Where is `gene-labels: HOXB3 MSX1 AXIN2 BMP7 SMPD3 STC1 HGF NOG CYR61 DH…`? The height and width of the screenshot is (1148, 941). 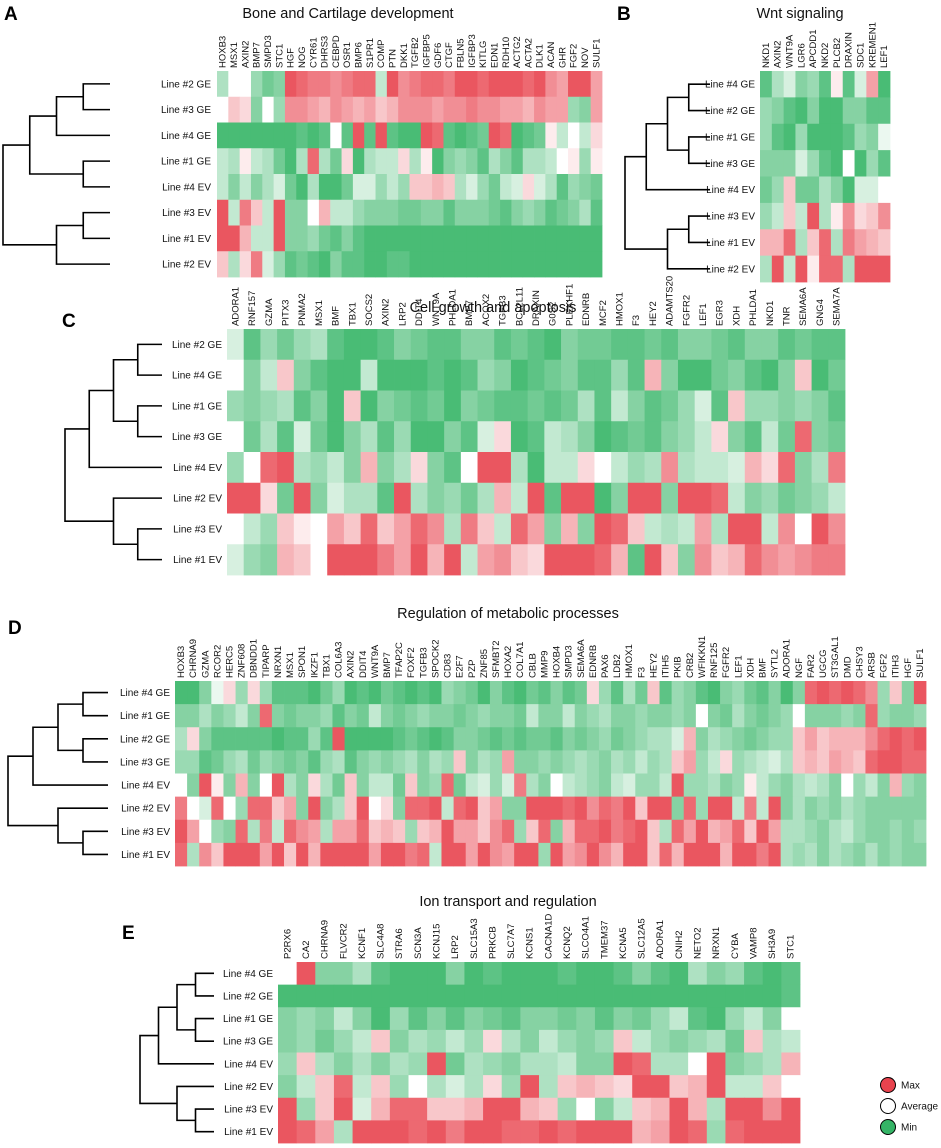 gene-labels: HOXB3 MSX1 AXIN2 BMP7 SMPD3 STC1 HGF NOG CYR61 DH… is located at coordinates (410, 51).